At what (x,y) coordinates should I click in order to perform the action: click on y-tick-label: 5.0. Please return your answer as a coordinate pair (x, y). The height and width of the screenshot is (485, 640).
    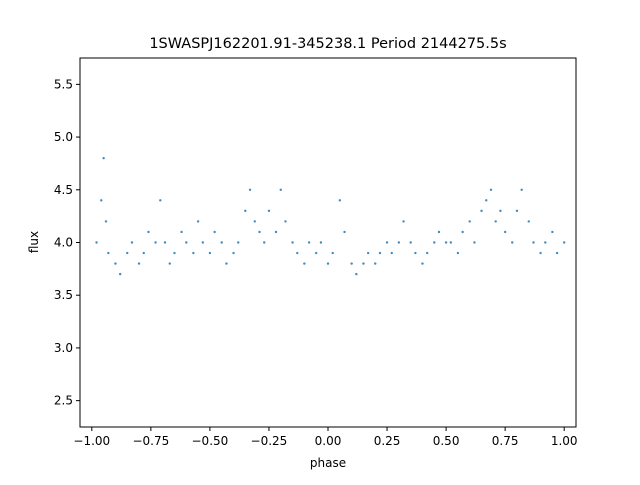
    Looking at the image, I should click on (63, 137).